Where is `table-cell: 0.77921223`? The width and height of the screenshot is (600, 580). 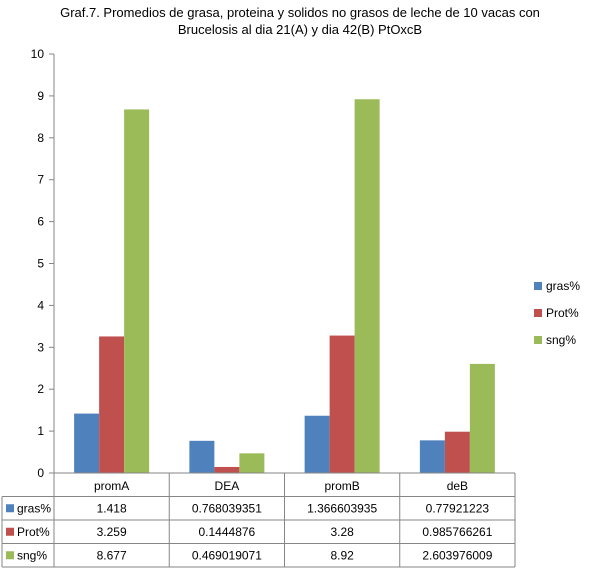
table-cell: 0.77921223 is located at coordinates (458, 508).